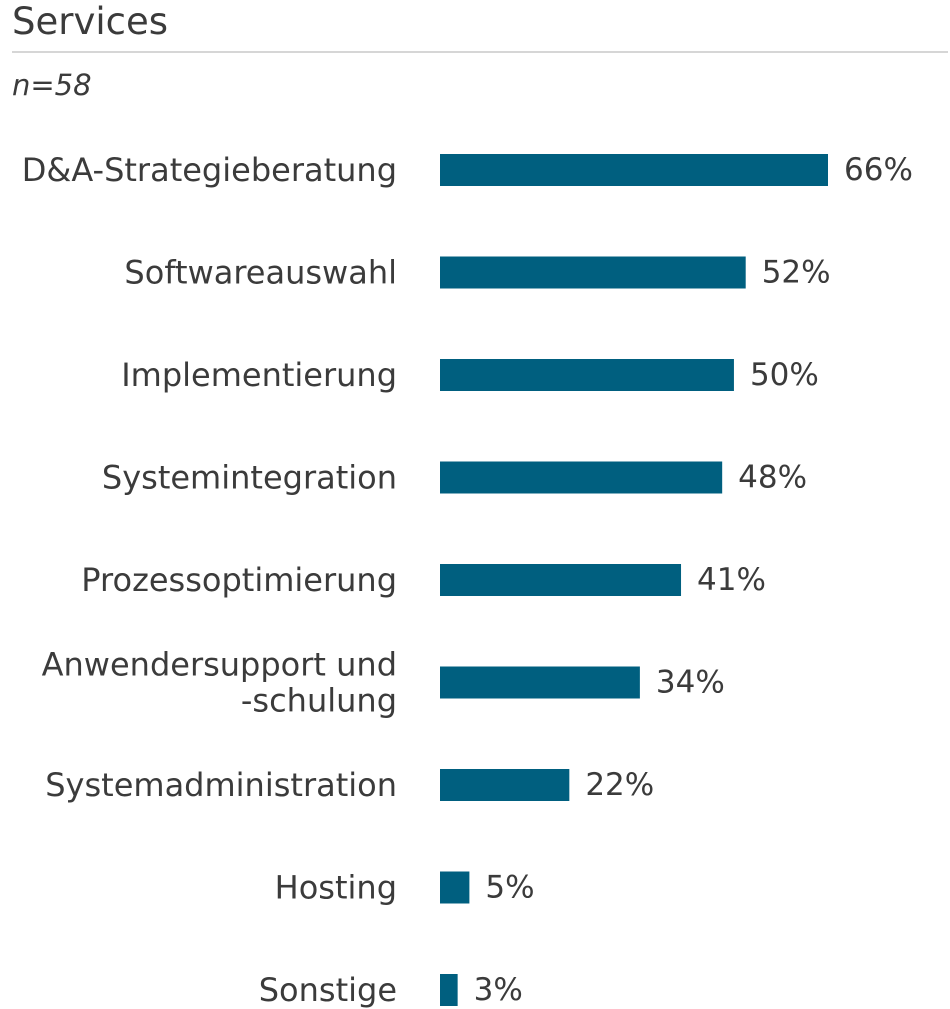 This screenshot has width=950, height=1009. Describe the element at coordinates (219, 665) in the screenshot. I see `category-label-5-line-0: Anwendersupport und` at that location.